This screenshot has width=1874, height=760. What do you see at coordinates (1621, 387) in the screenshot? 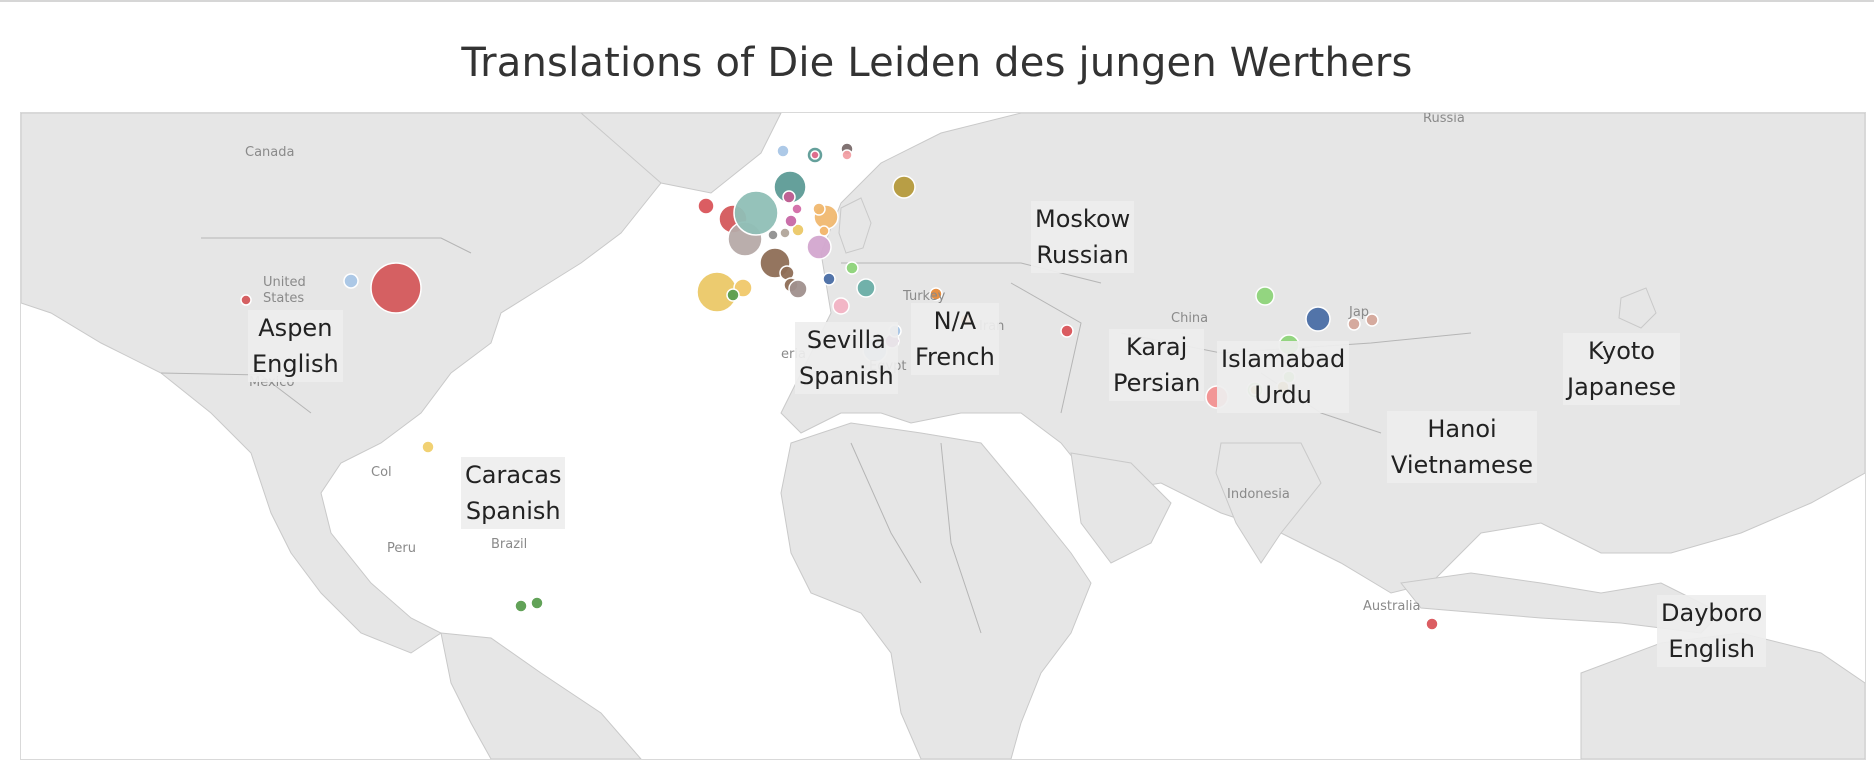
I see `callout-language: Japanese` at bounding box center [1621, 387].